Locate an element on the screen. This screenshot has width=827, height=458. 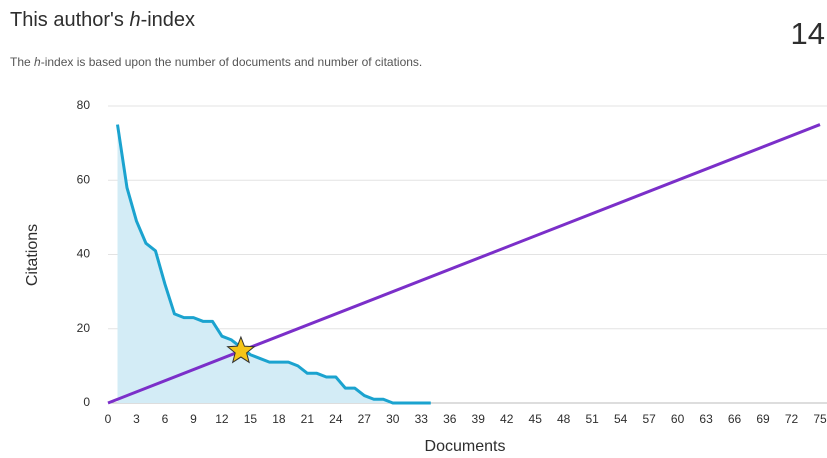
y-tick-label: 0 is located at coordinates (86, 402).